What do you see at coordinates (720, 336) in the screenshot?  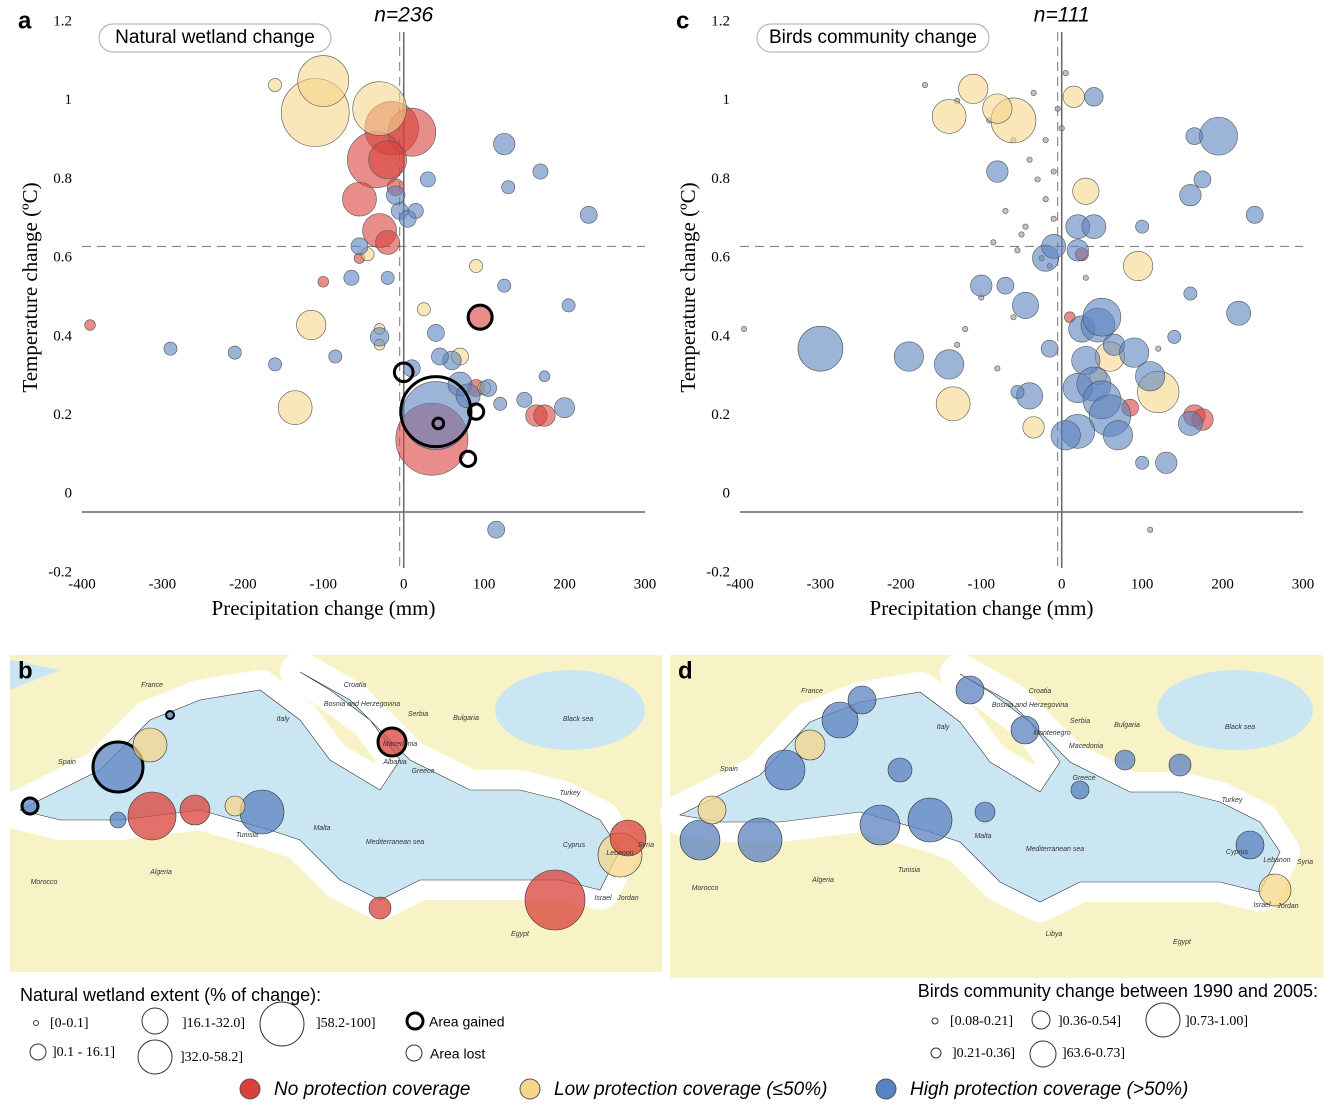 I see `y-tick-label: 0.4` at bounding box center [720, 336].